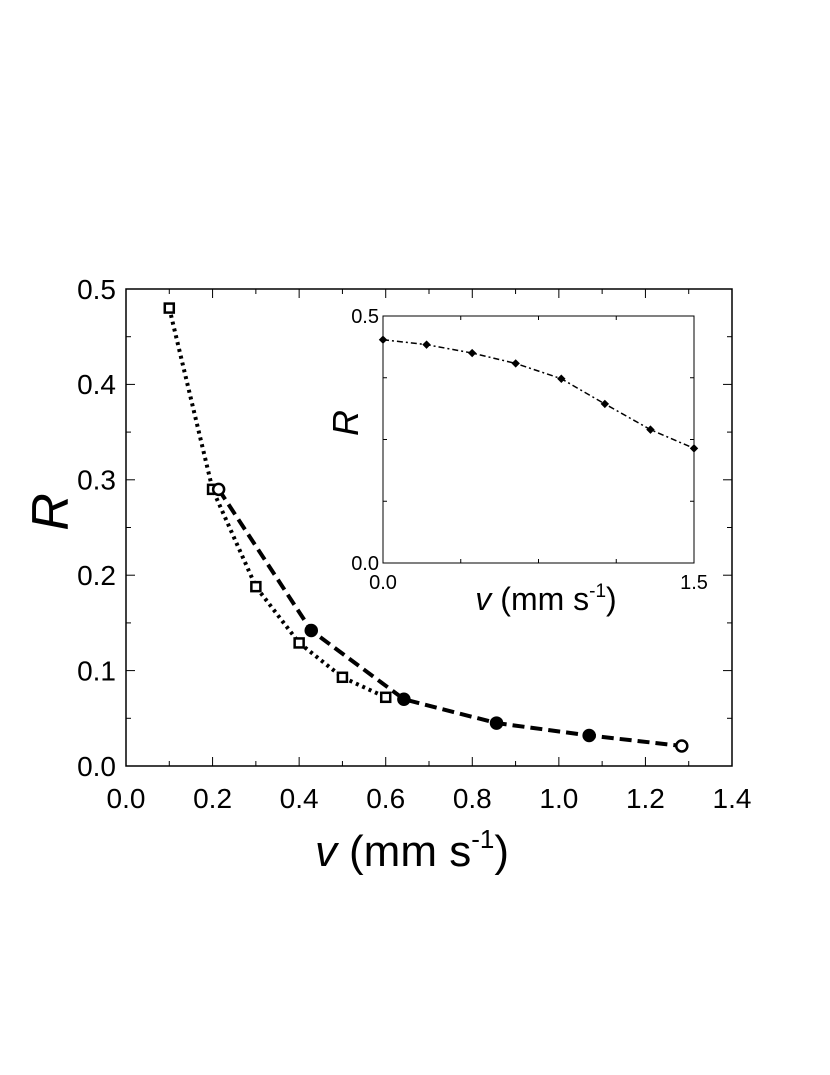 The height and width of the screenshot is (1075, 830). What do you see at coordinates (96, 670) in the screenshot?
I see `y-tick-label: 0.1` at bounding box center [96, 670].